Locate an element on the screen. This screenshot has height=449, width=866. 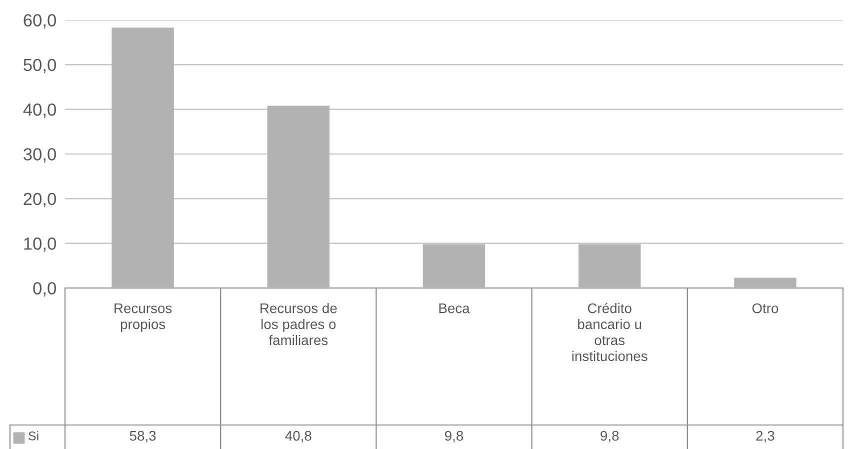
bar is located at coordinates (765, 283).